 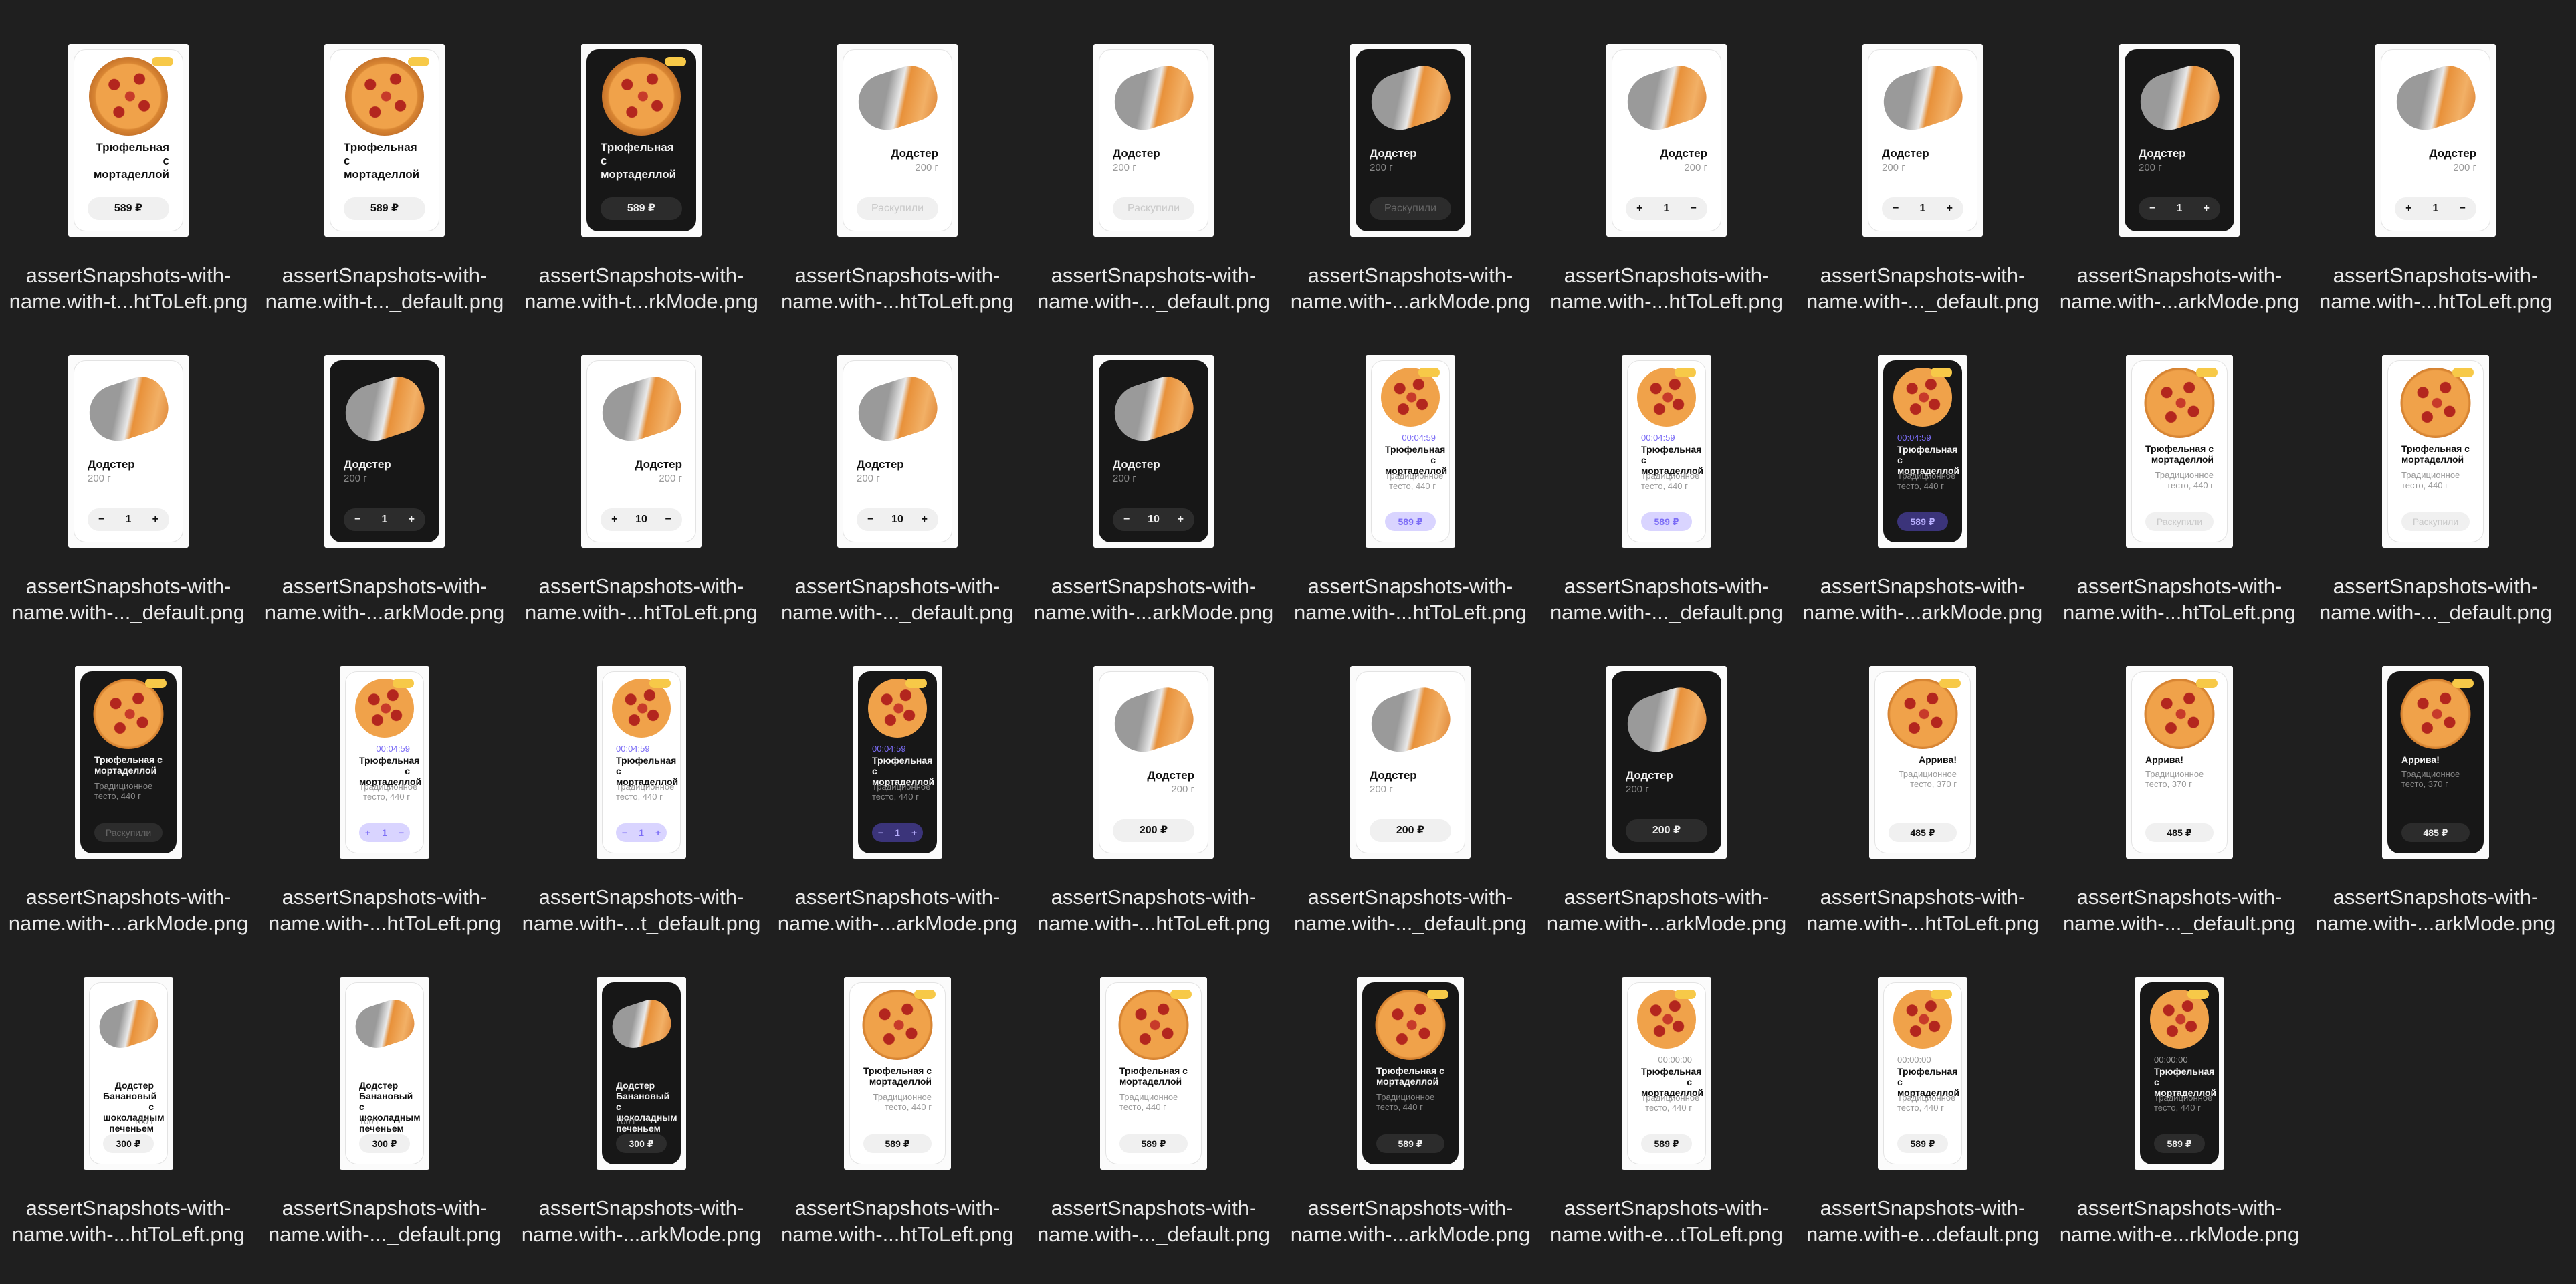 I want to click on file-thumbnail: Додстер 200 г 200 ₽, so click(x=1667, y=762).